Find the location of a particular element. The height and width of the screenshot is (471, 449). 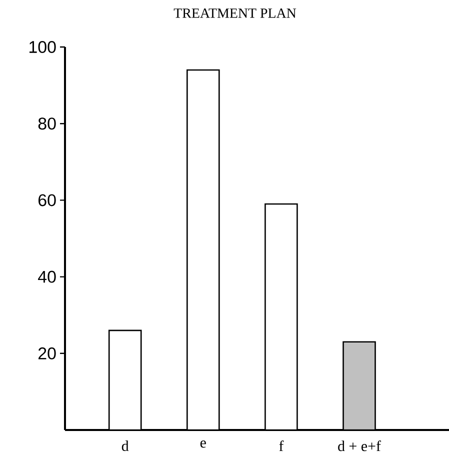

x-tick-label: d + e+f is located at coordinates (359, 446).